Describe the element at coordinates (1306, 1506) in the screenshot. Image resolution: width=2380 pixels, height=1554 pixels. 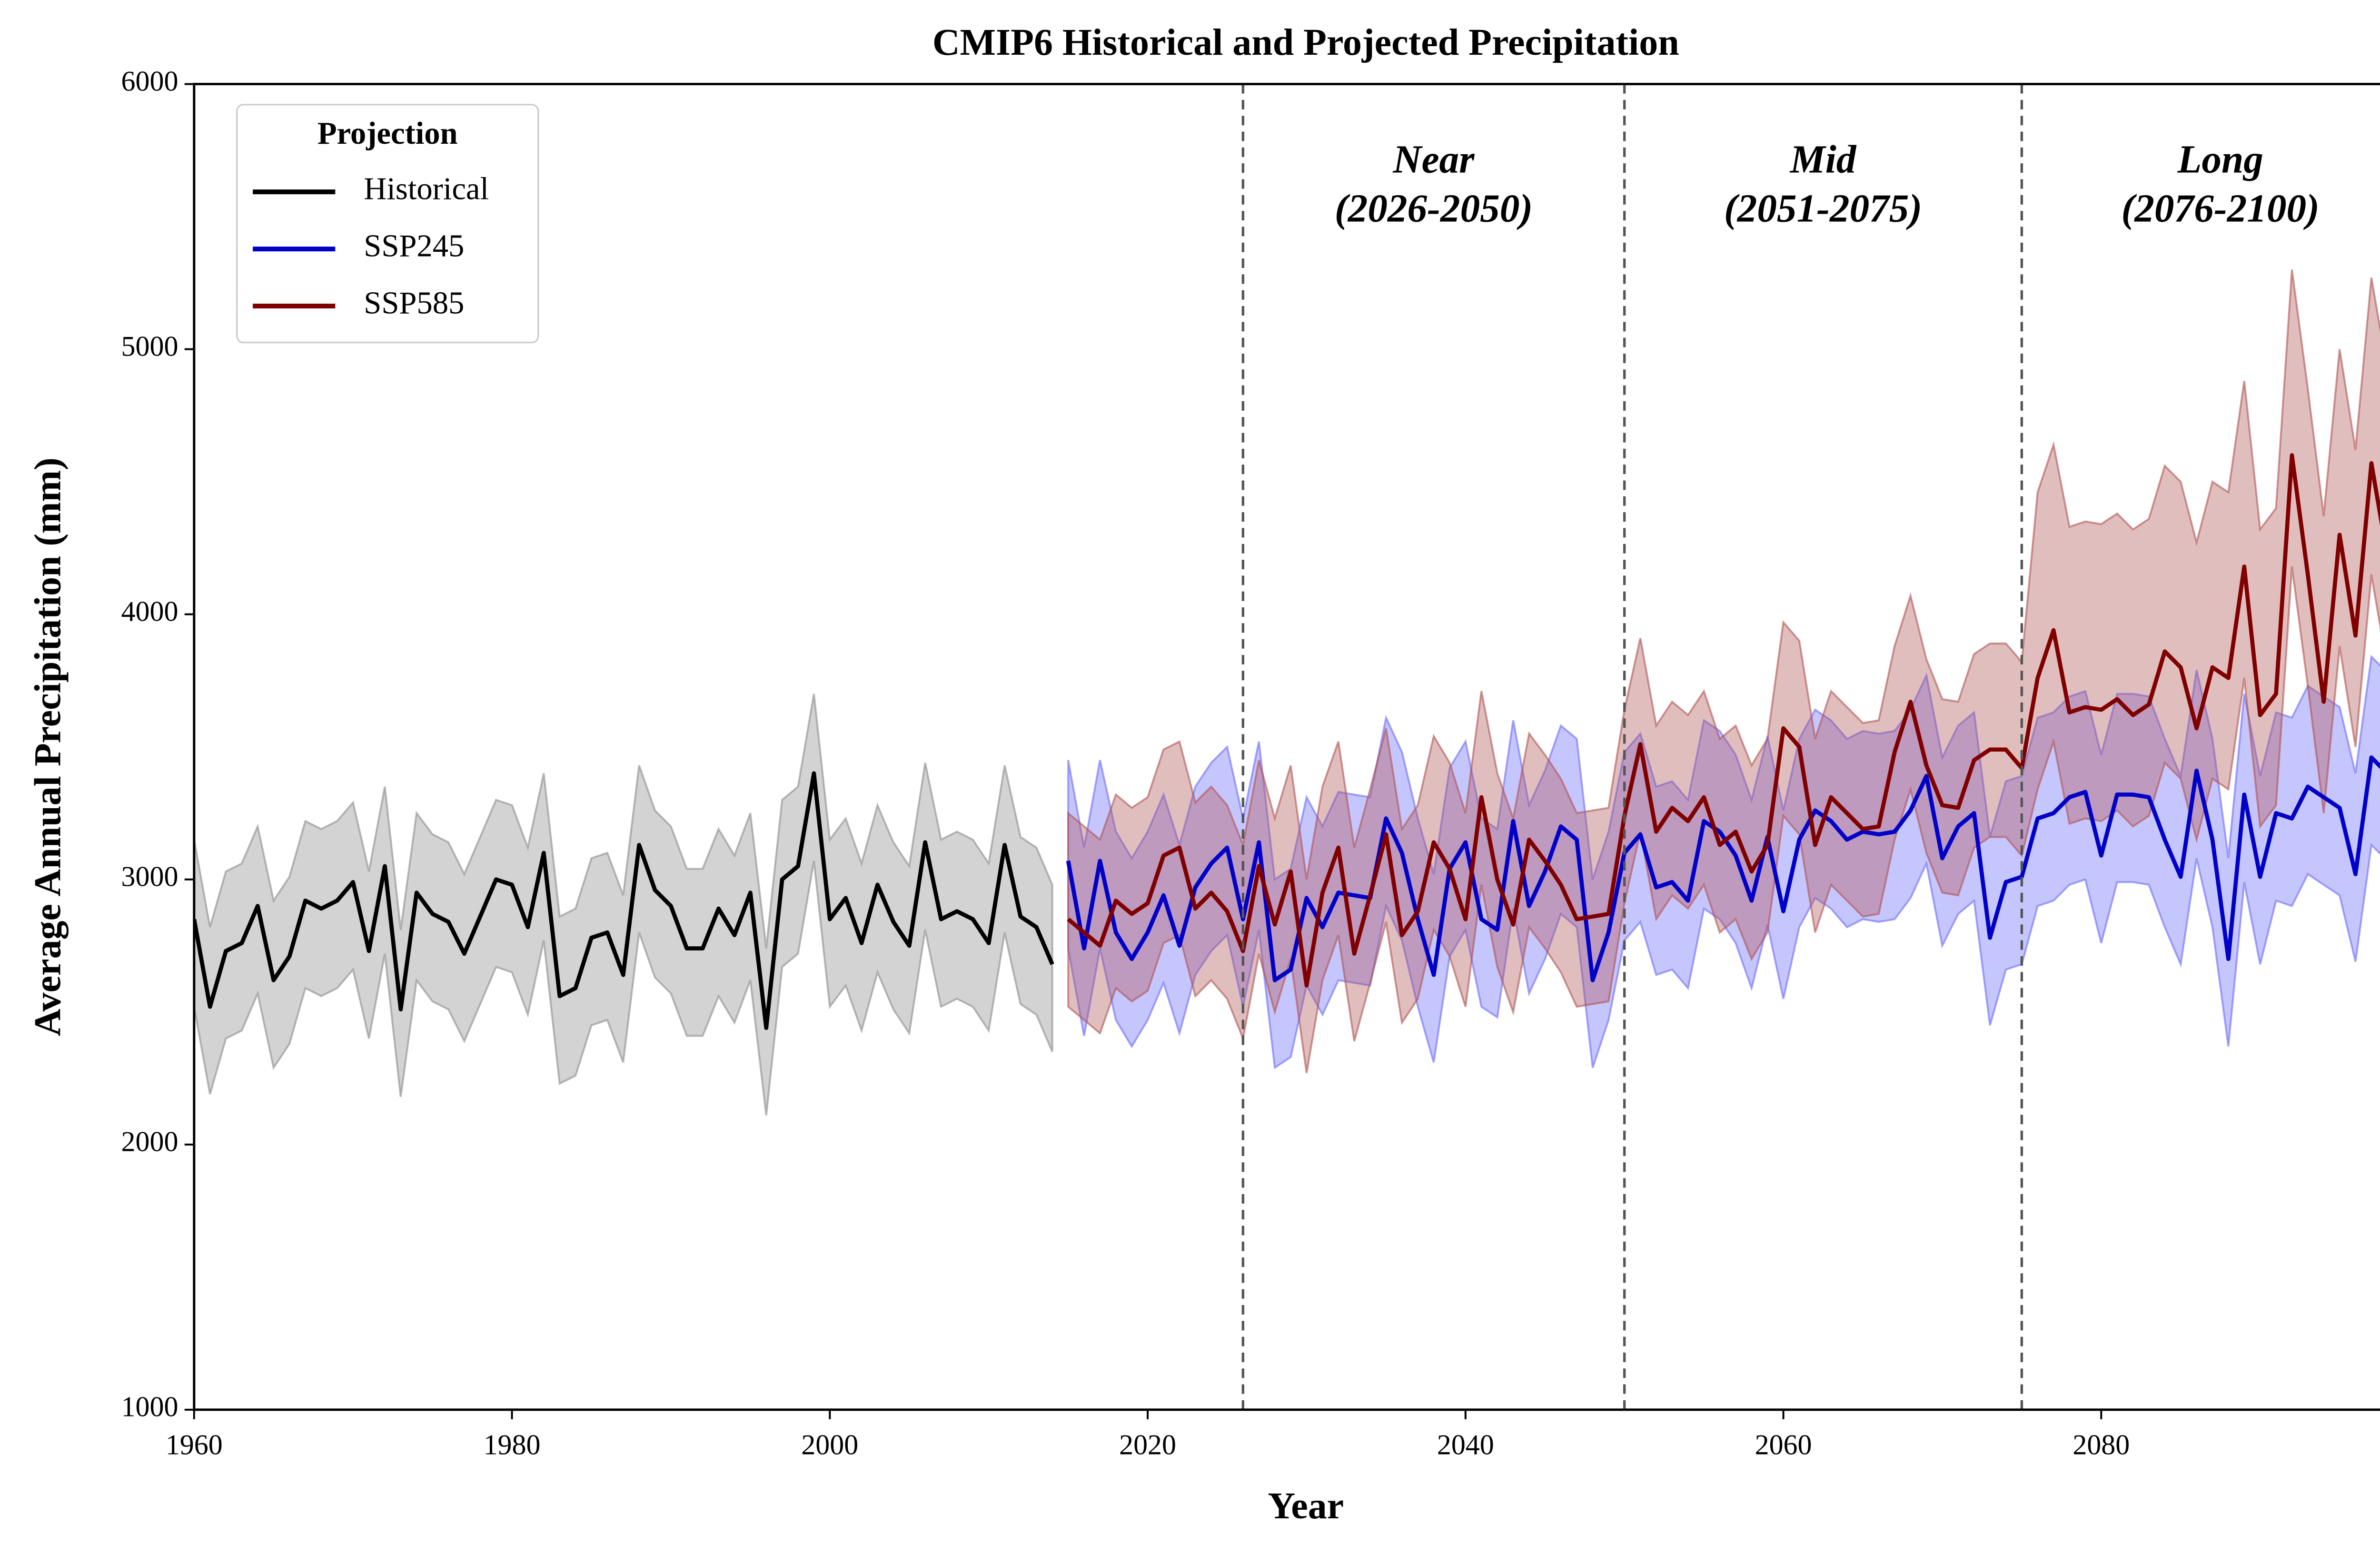
I see `x-axis-label: Year` at that location.